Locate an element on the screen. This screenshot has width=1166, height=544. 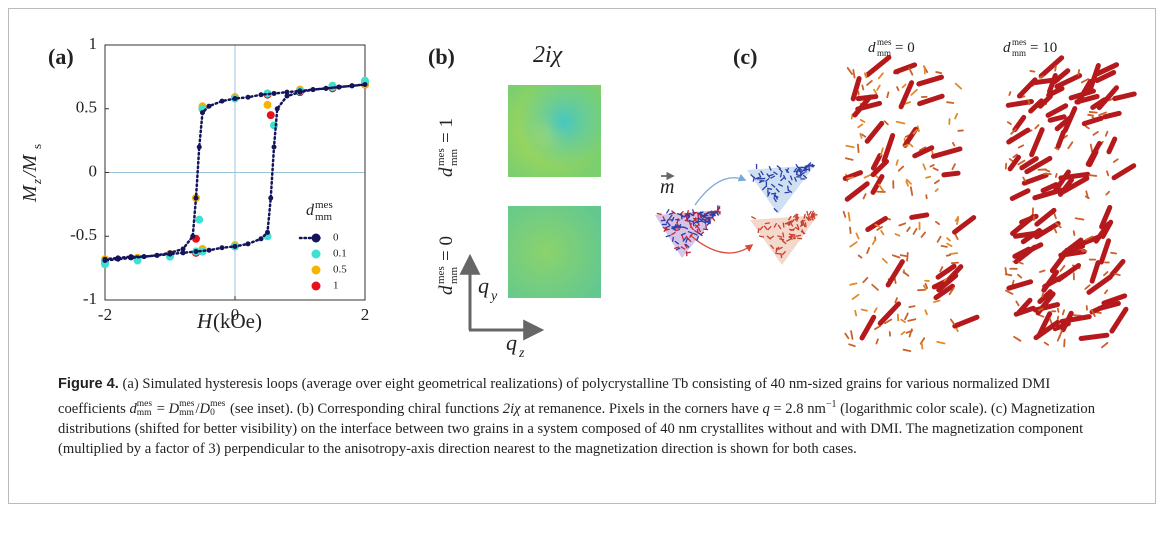
x-tick-label: -2 is located at coordinates (105, 314).